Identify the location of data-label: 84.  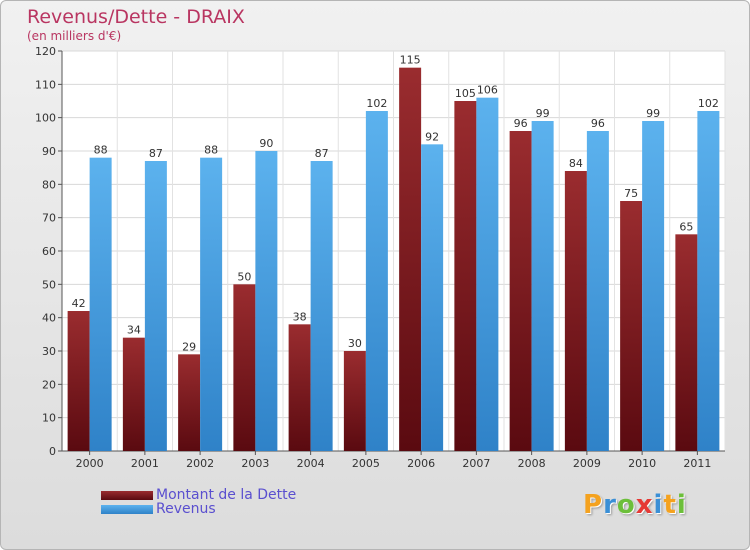
(576, 163).